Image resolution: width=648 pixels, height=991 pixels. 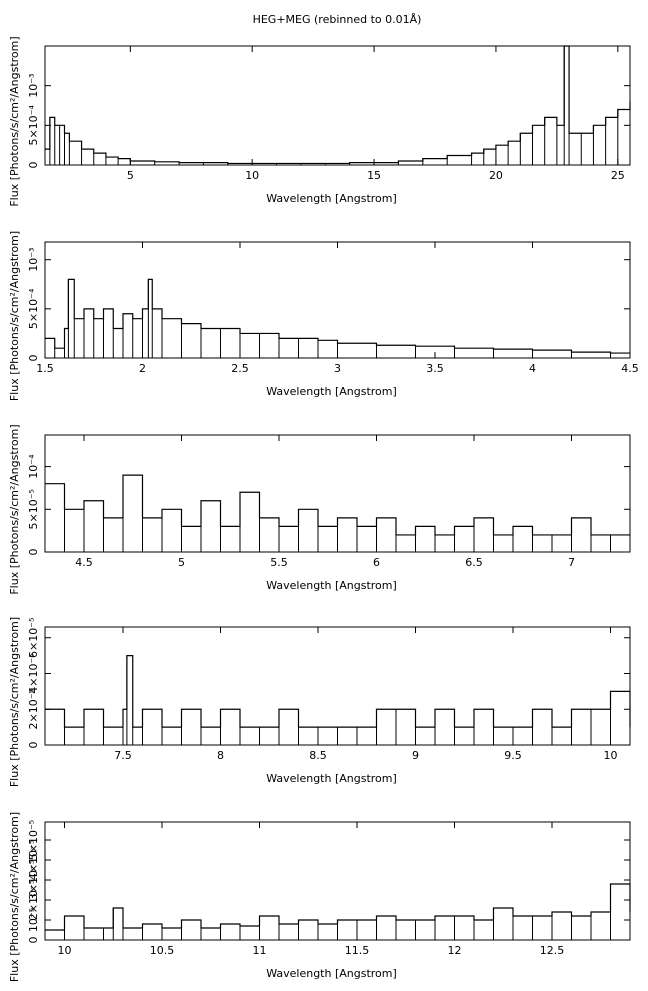 What do you see at coordinates (337, 368) in the screenshot?
I see `x-tick-label: 3` at bounding box center [337, 368].